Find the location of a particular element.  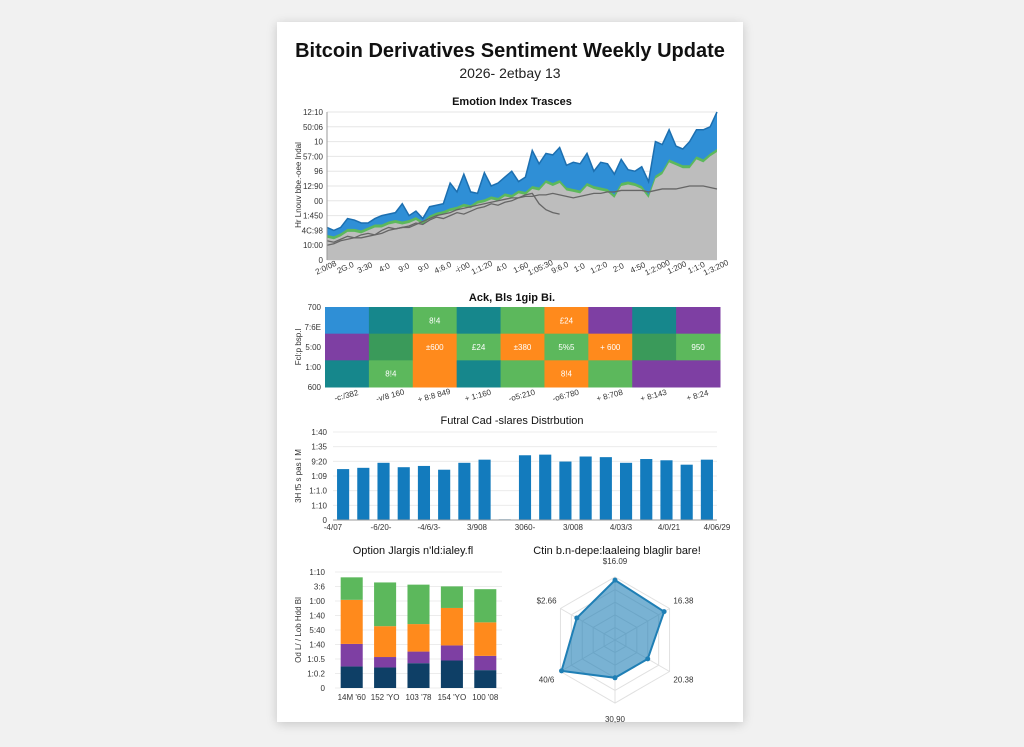

series-line-gray is located at coordinates (522, 215).